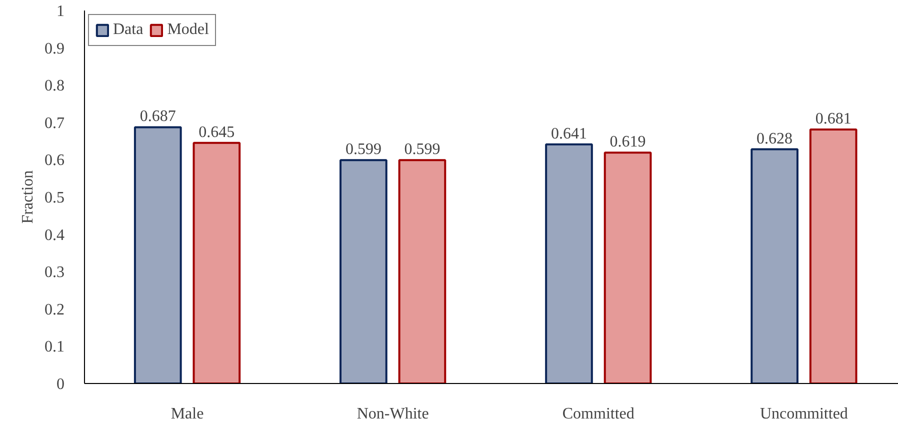  I want to click on data-label: 0.645, so click(216, 132).